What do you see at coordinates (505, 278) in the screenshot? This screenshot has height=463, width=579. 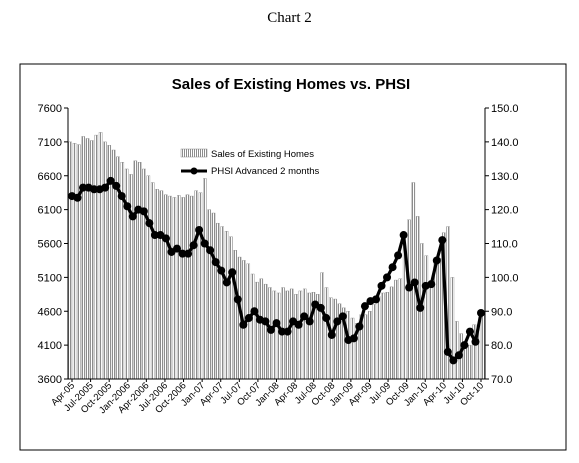 I see `y-right-tick-label: 100.0` at bounding box center [505, 278].